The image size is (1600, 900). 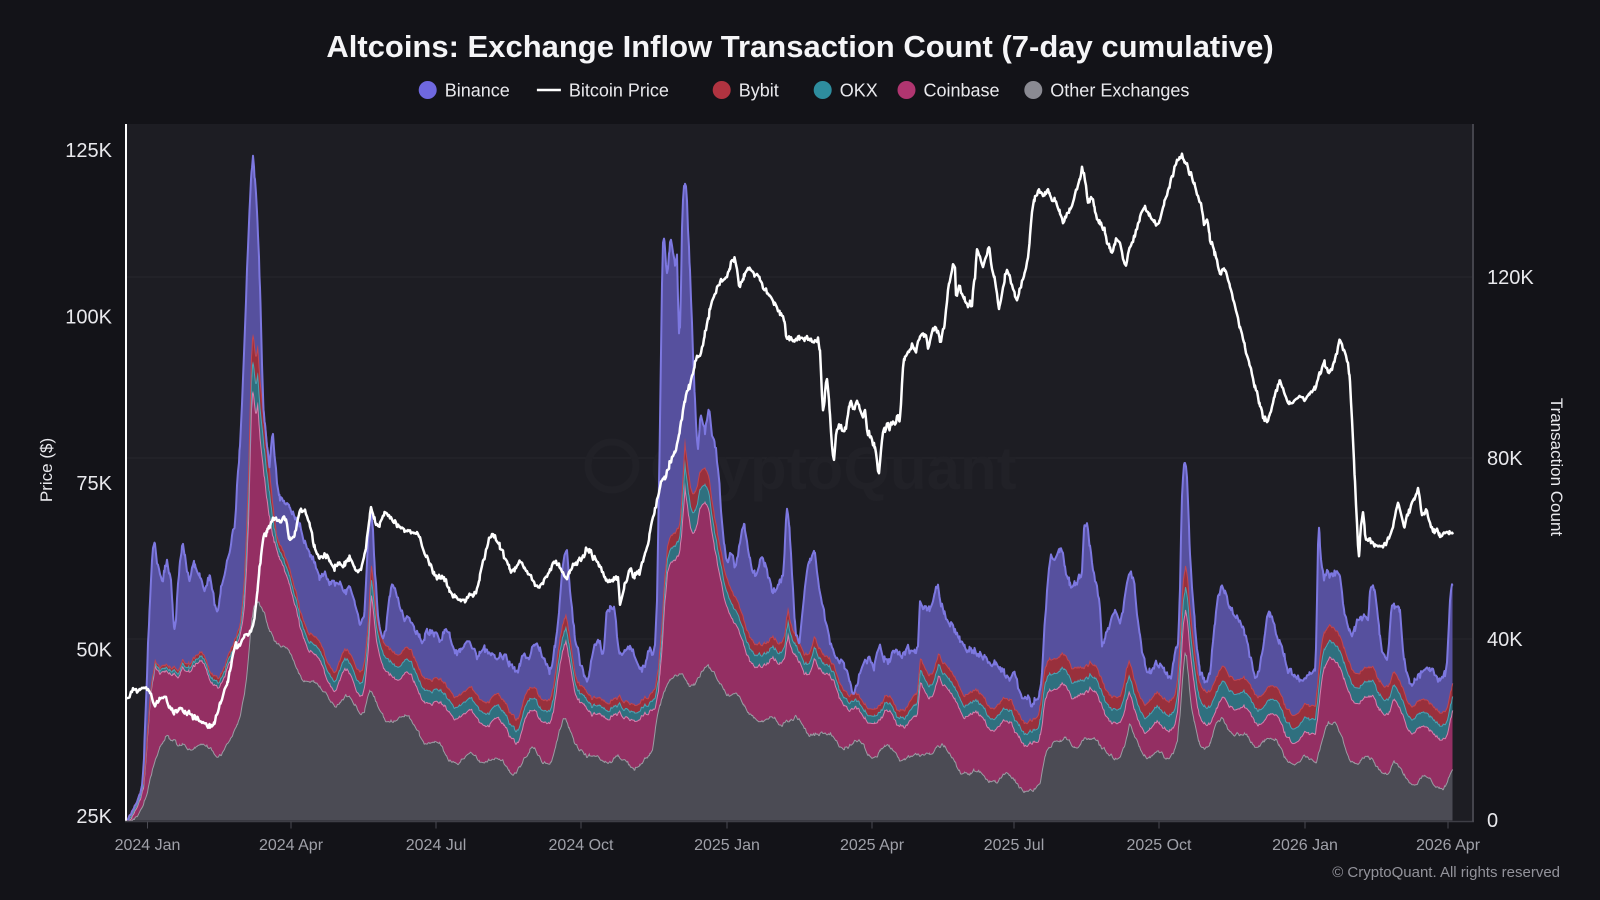 I want to click on svg-text: 100K, so click(x=88, y=318).